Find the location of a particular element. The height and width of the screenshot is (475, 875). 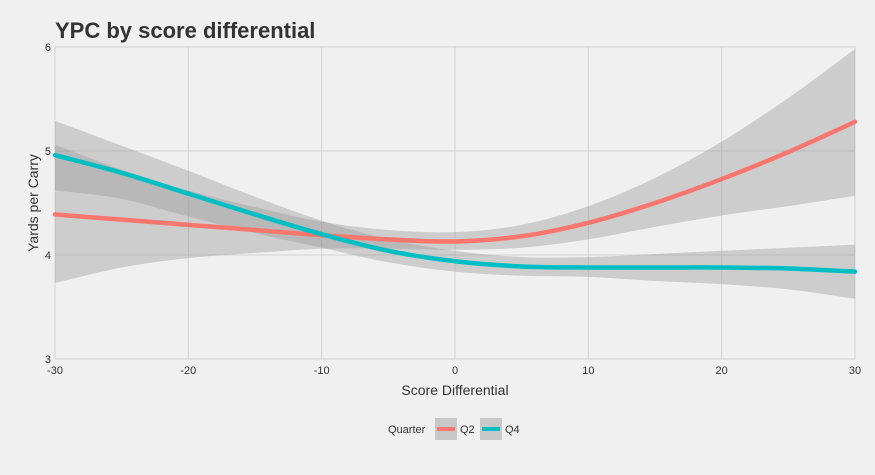

y-axis-title: Yards per Carry is located at coordinates (33, 203).